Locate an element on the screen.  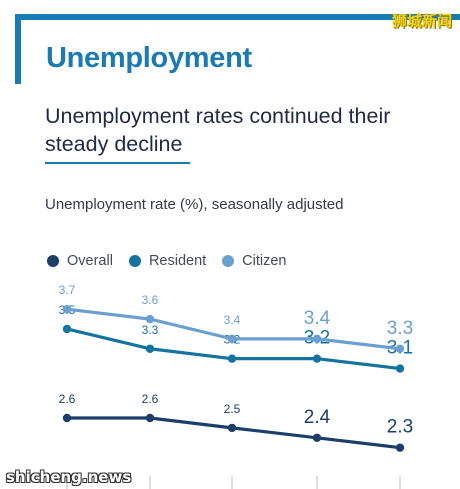
legend-label-resident: Resident is located at coordinates (177, 261).